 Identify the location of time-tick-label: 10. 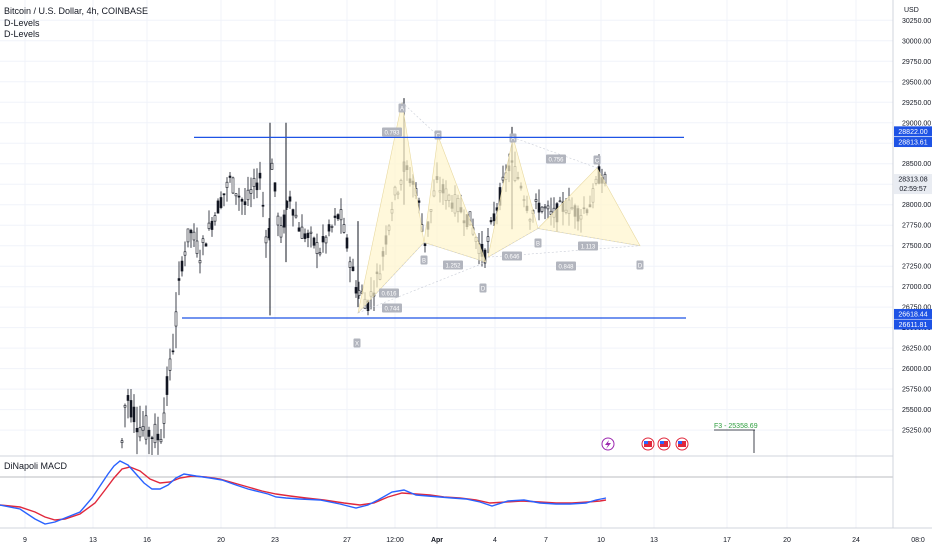
(601, 540).